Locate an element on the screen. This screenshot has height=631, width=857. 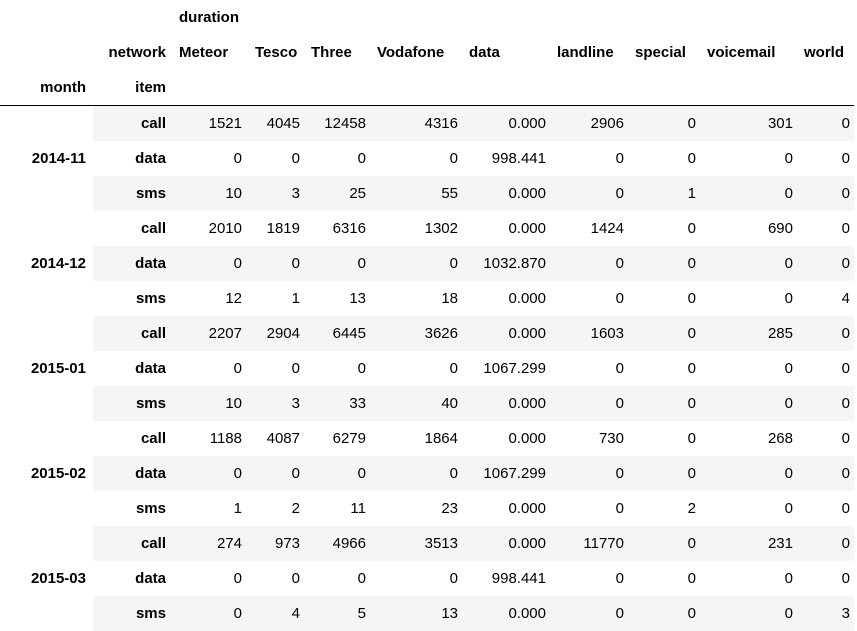
value-cell: 4 is located at coordinates (825, 298).